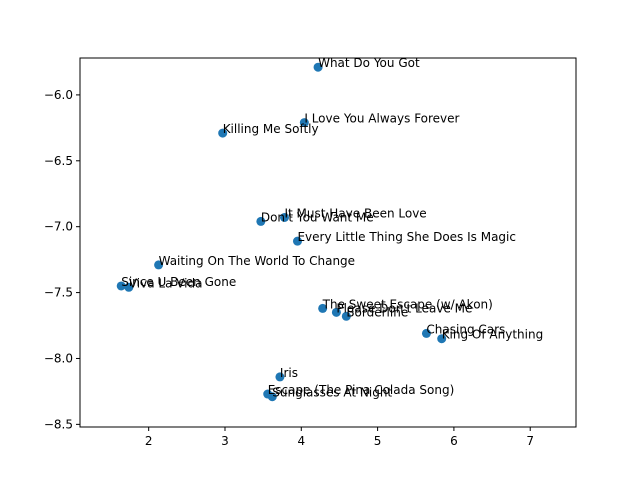 Image resolution: width=640 pixels, height=480 pixels. What do you see at coordinates (289, 373) in the screenshot?
I see `data-point-label: Iris` at bounding box center [289, 373].